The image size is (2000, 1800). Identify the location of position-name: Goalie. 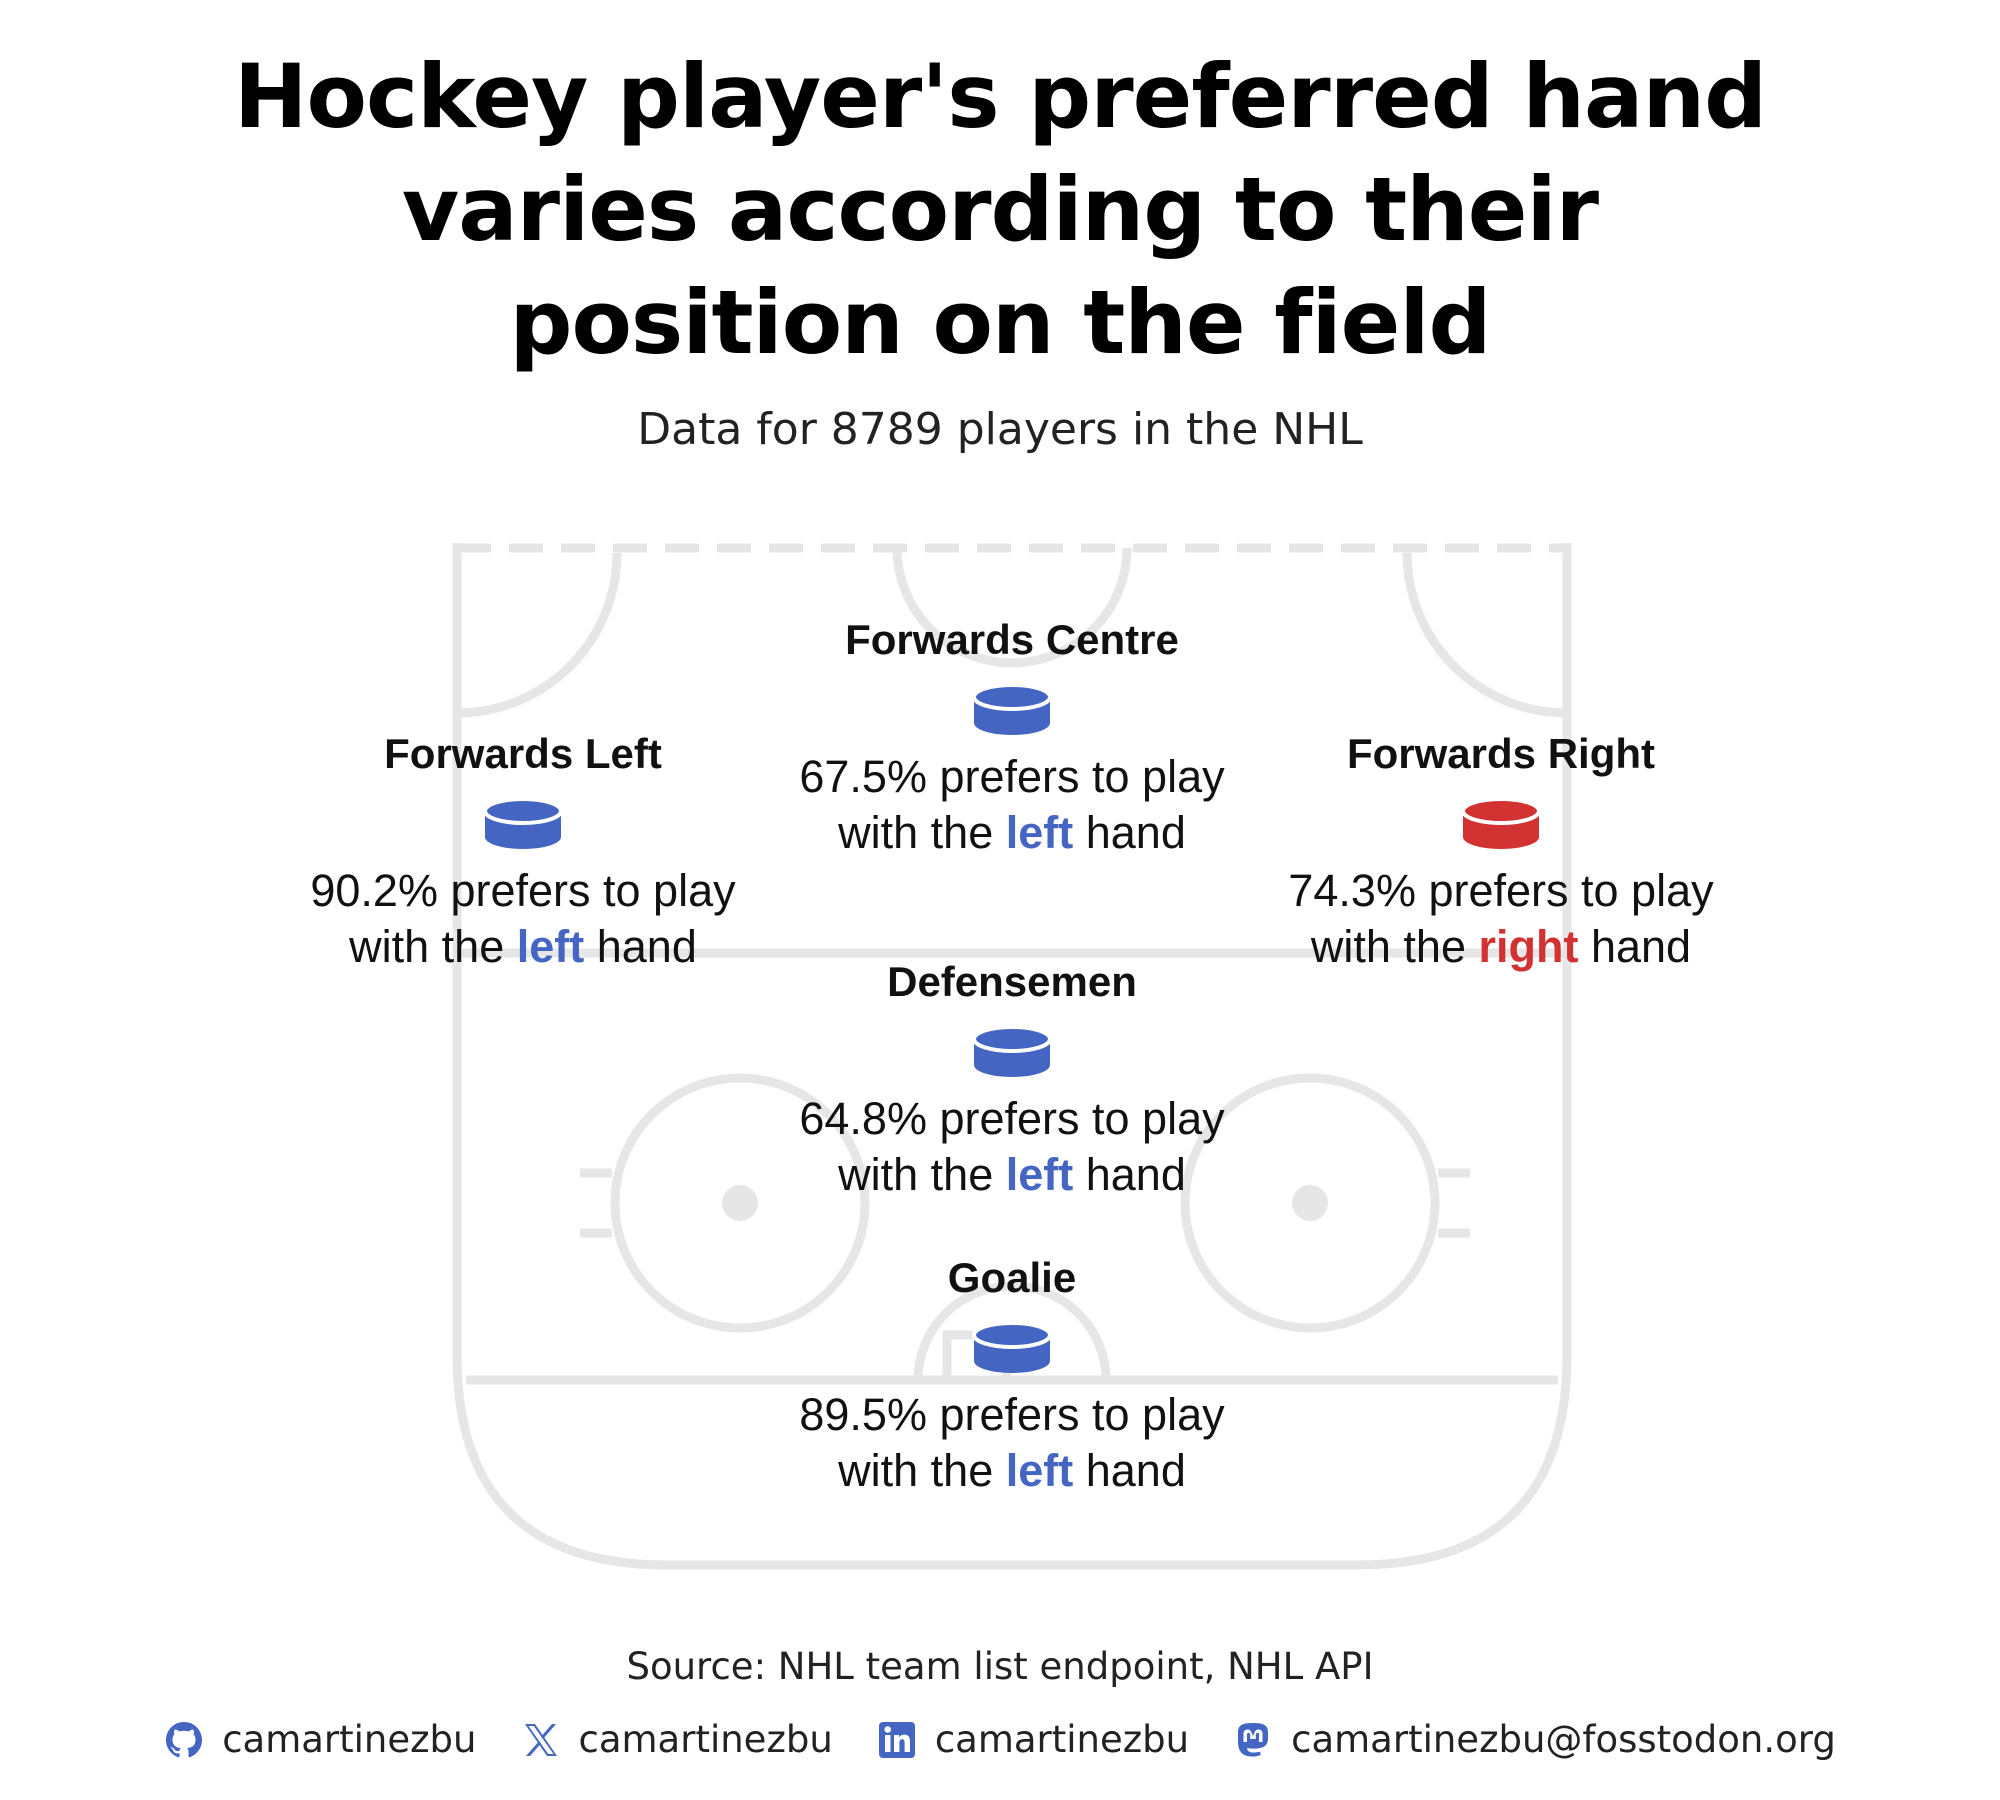
(1012, 1277).